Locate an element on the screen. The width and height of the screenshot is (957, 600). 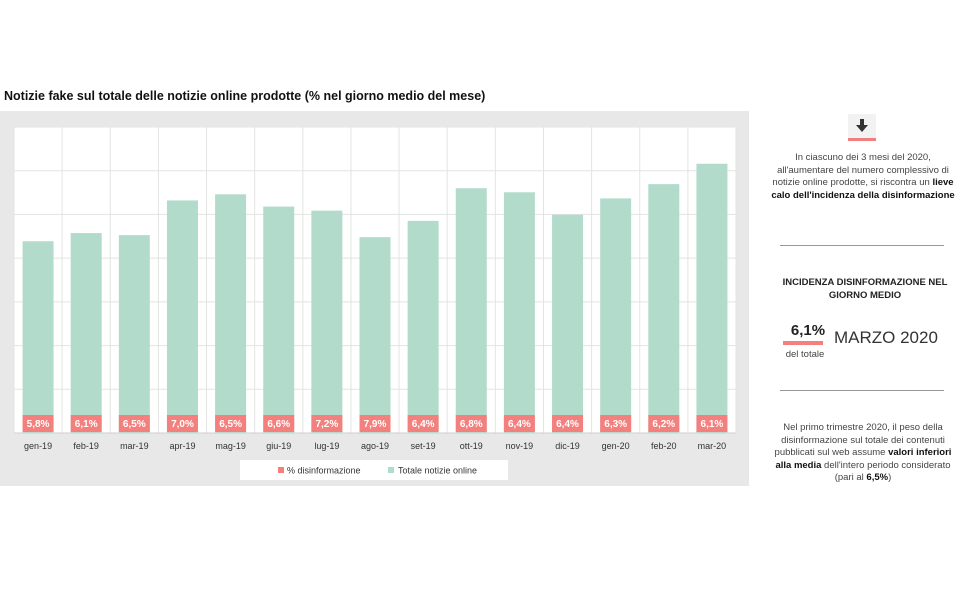
legend-label-fake: % disinformazione is located at coordinates (324, 471).